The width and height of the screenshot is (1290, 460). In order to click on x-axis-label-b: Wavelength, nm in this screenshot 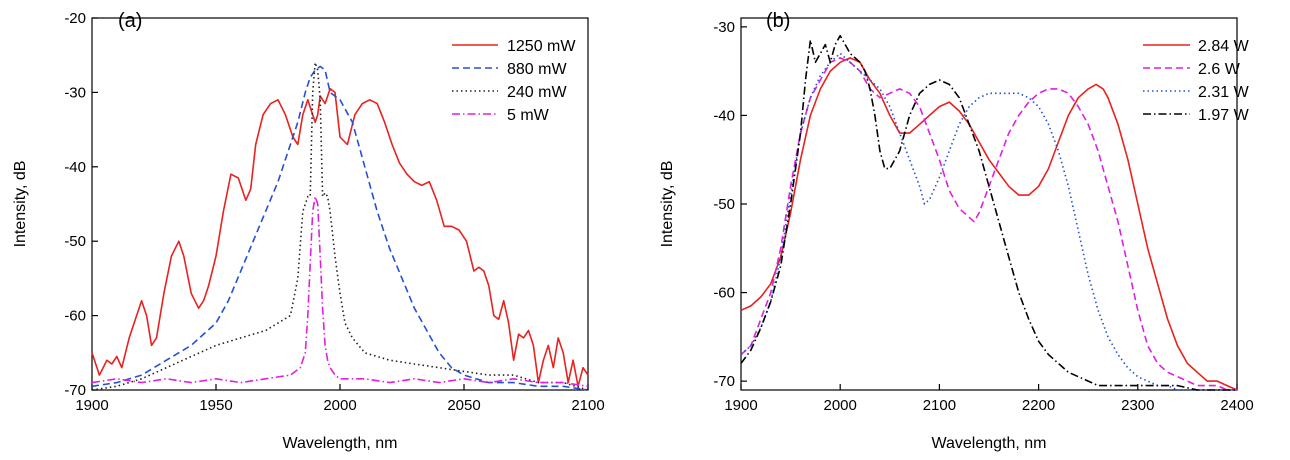, I will do `click(988, 443)`.